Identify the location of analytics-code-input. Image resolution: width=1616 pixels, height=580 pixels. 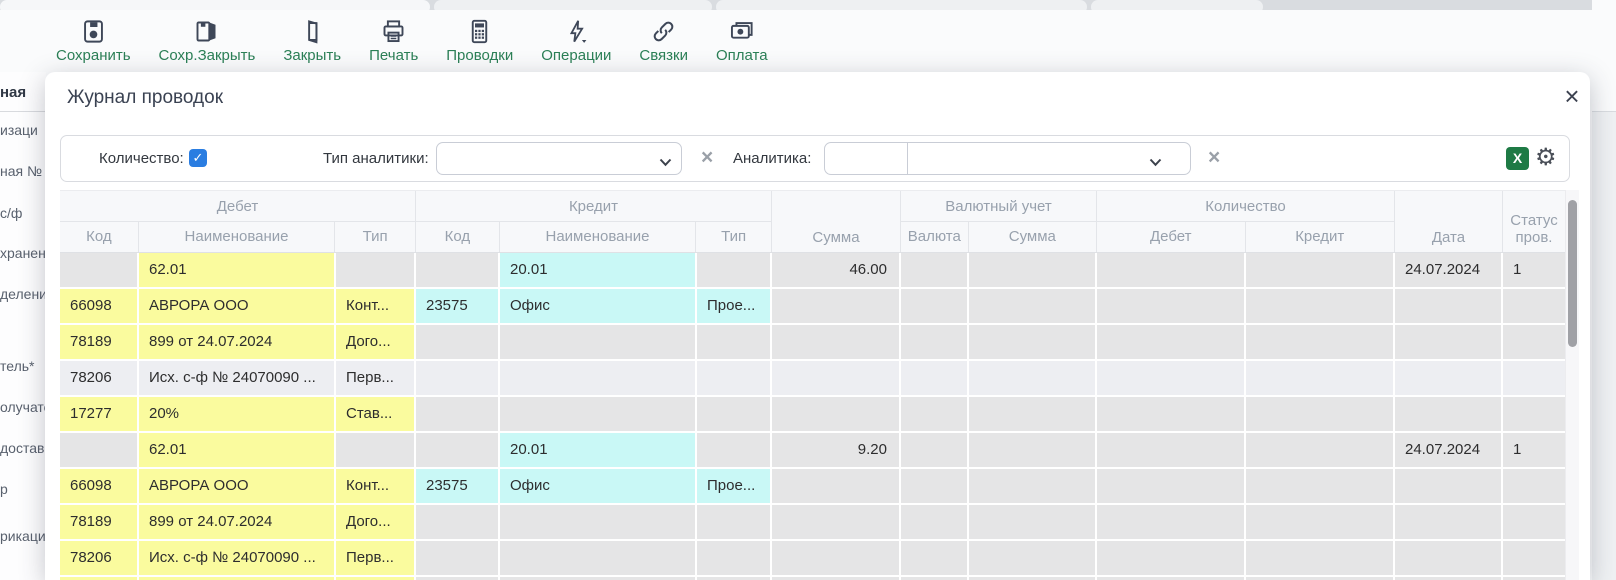
(866, 158).